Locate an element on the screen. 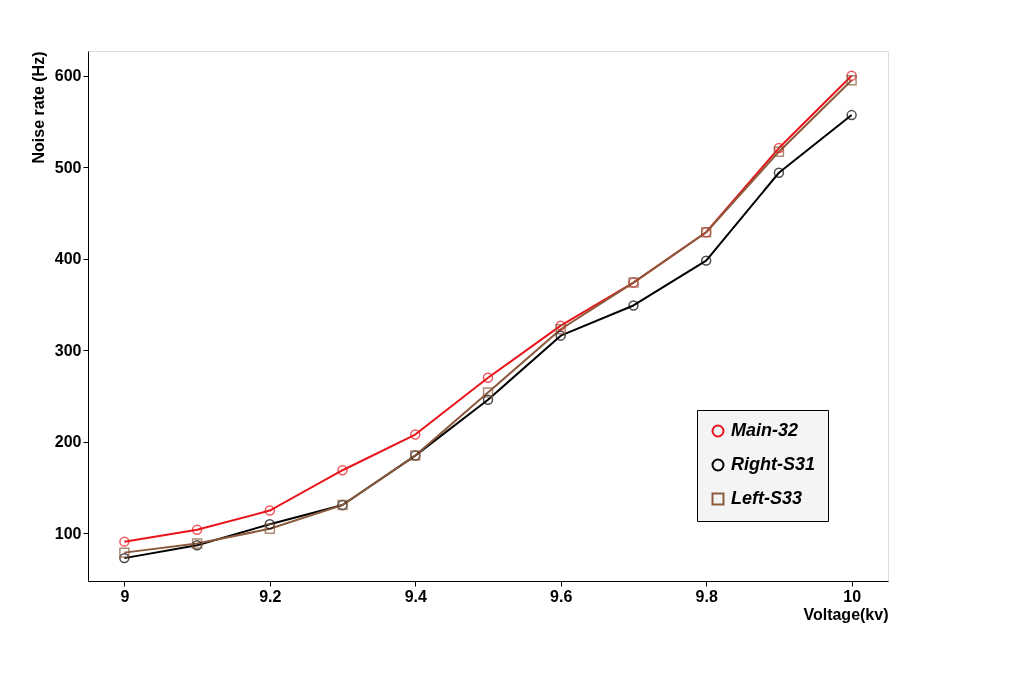 The image size is (1034, 675). x-tick-label: 10 is located at coordinates (852, 596).